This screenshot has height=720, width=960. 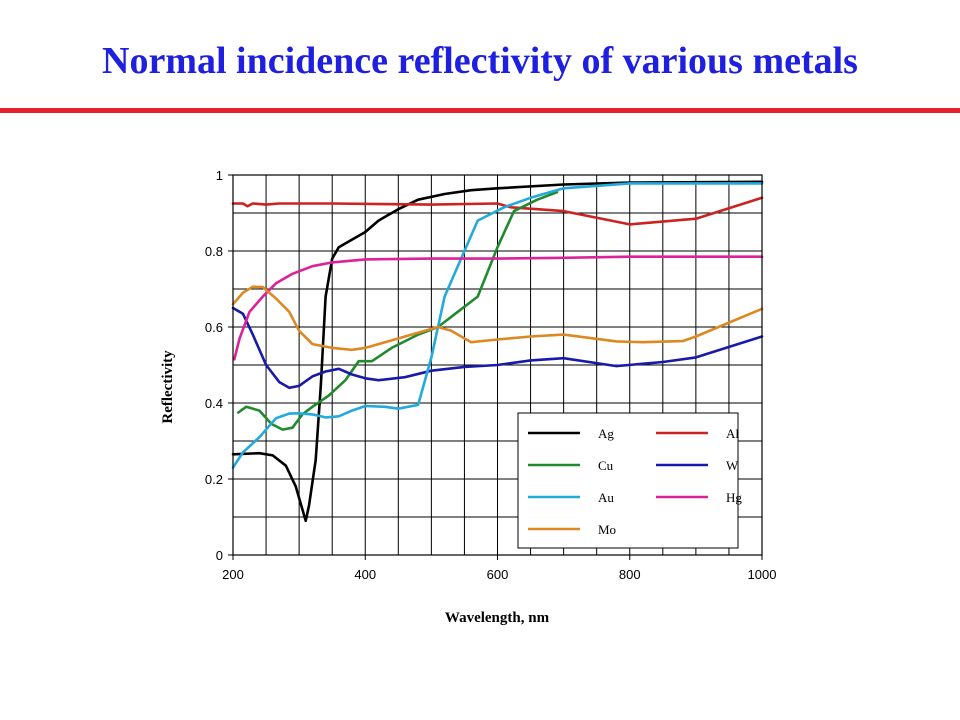 What do you see at coordinates (732, 433) in the screenshot?
I see `legend-label-al: Al` at bounding box center [732, 433].